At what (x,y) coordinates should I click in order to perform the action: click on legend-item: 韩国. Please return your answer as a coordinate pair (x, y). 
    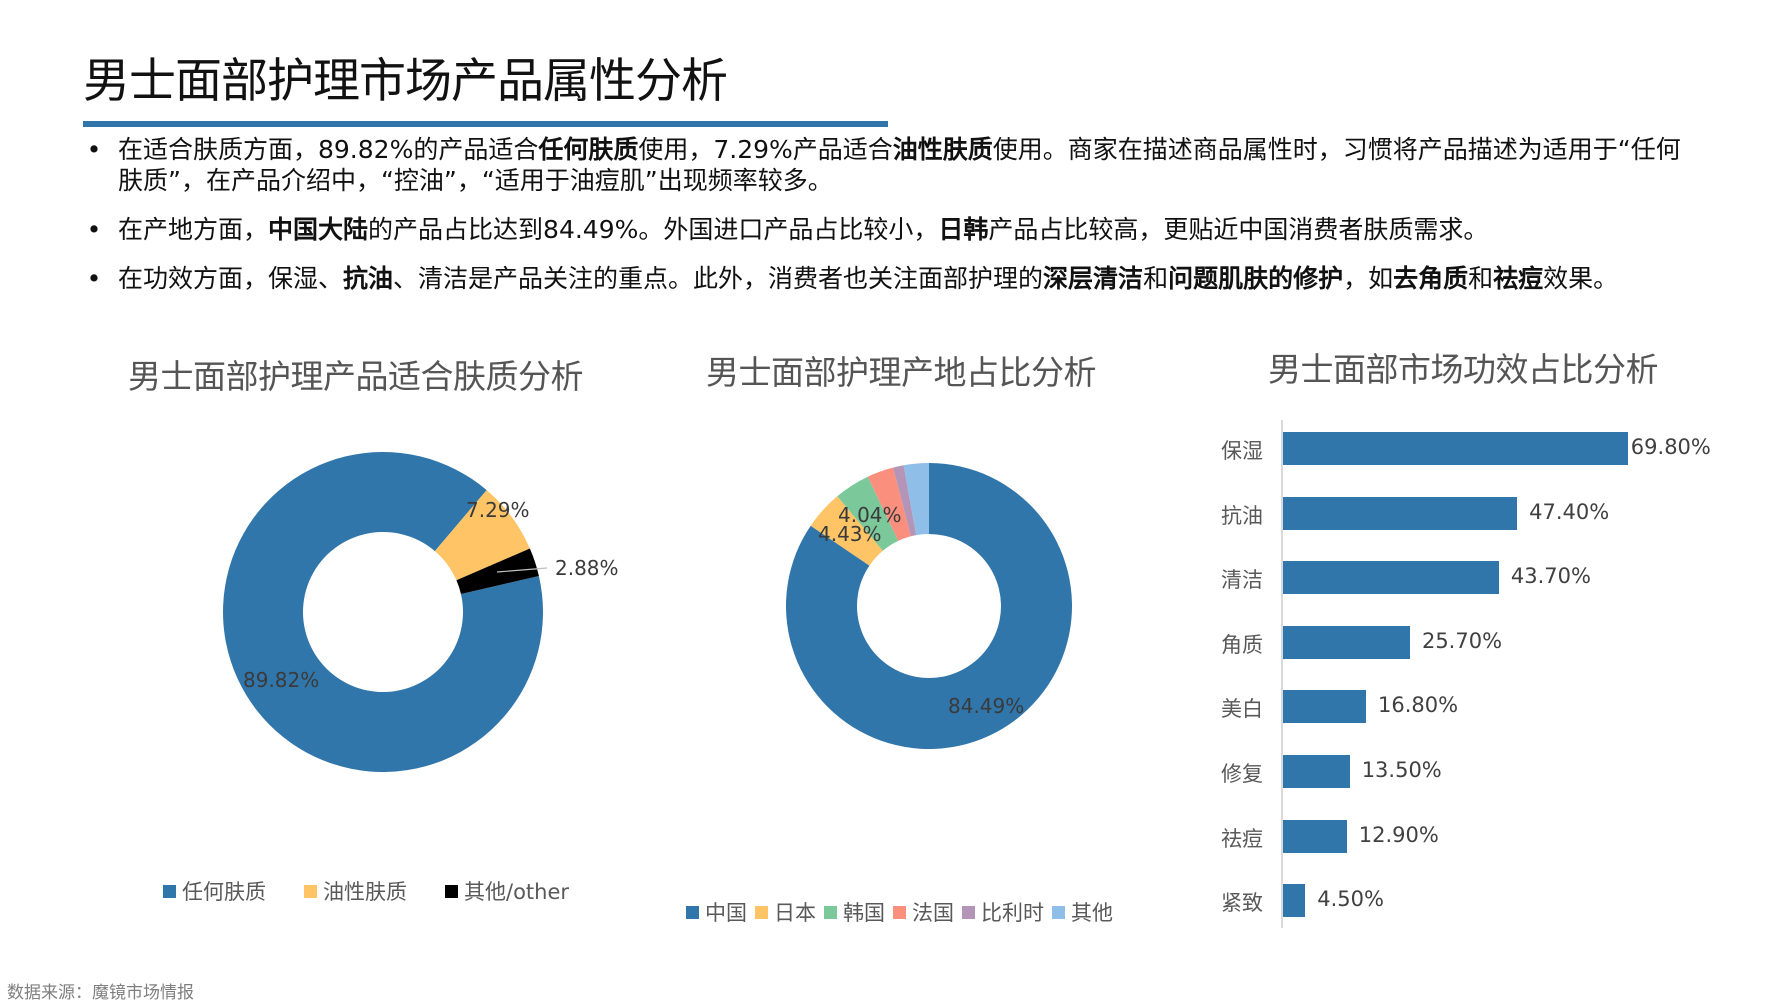
    Looking at the image, I should click on (854, 912).